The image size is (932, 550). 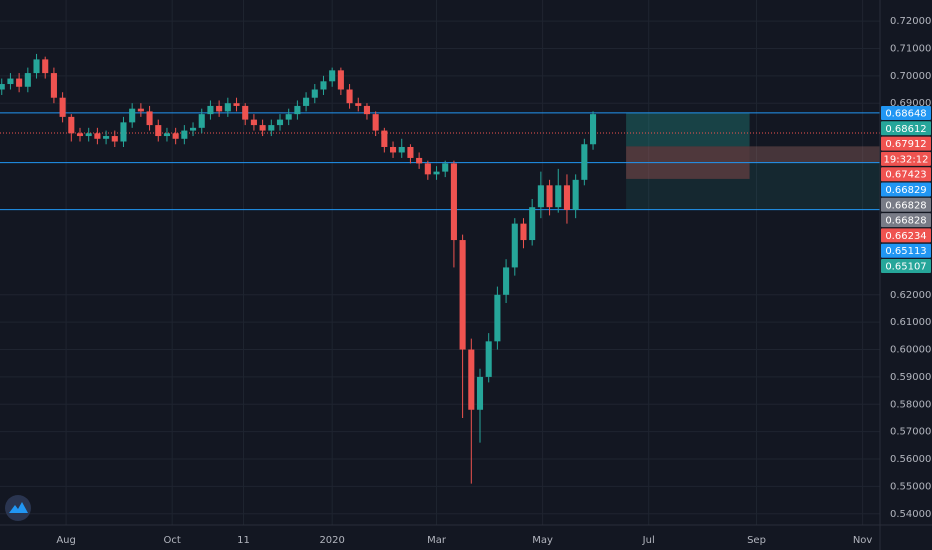 What do you see at coordinates (437, 540) in the screenshot?
I see `x-tick-label: Mar` at bounding box center [437, 540].